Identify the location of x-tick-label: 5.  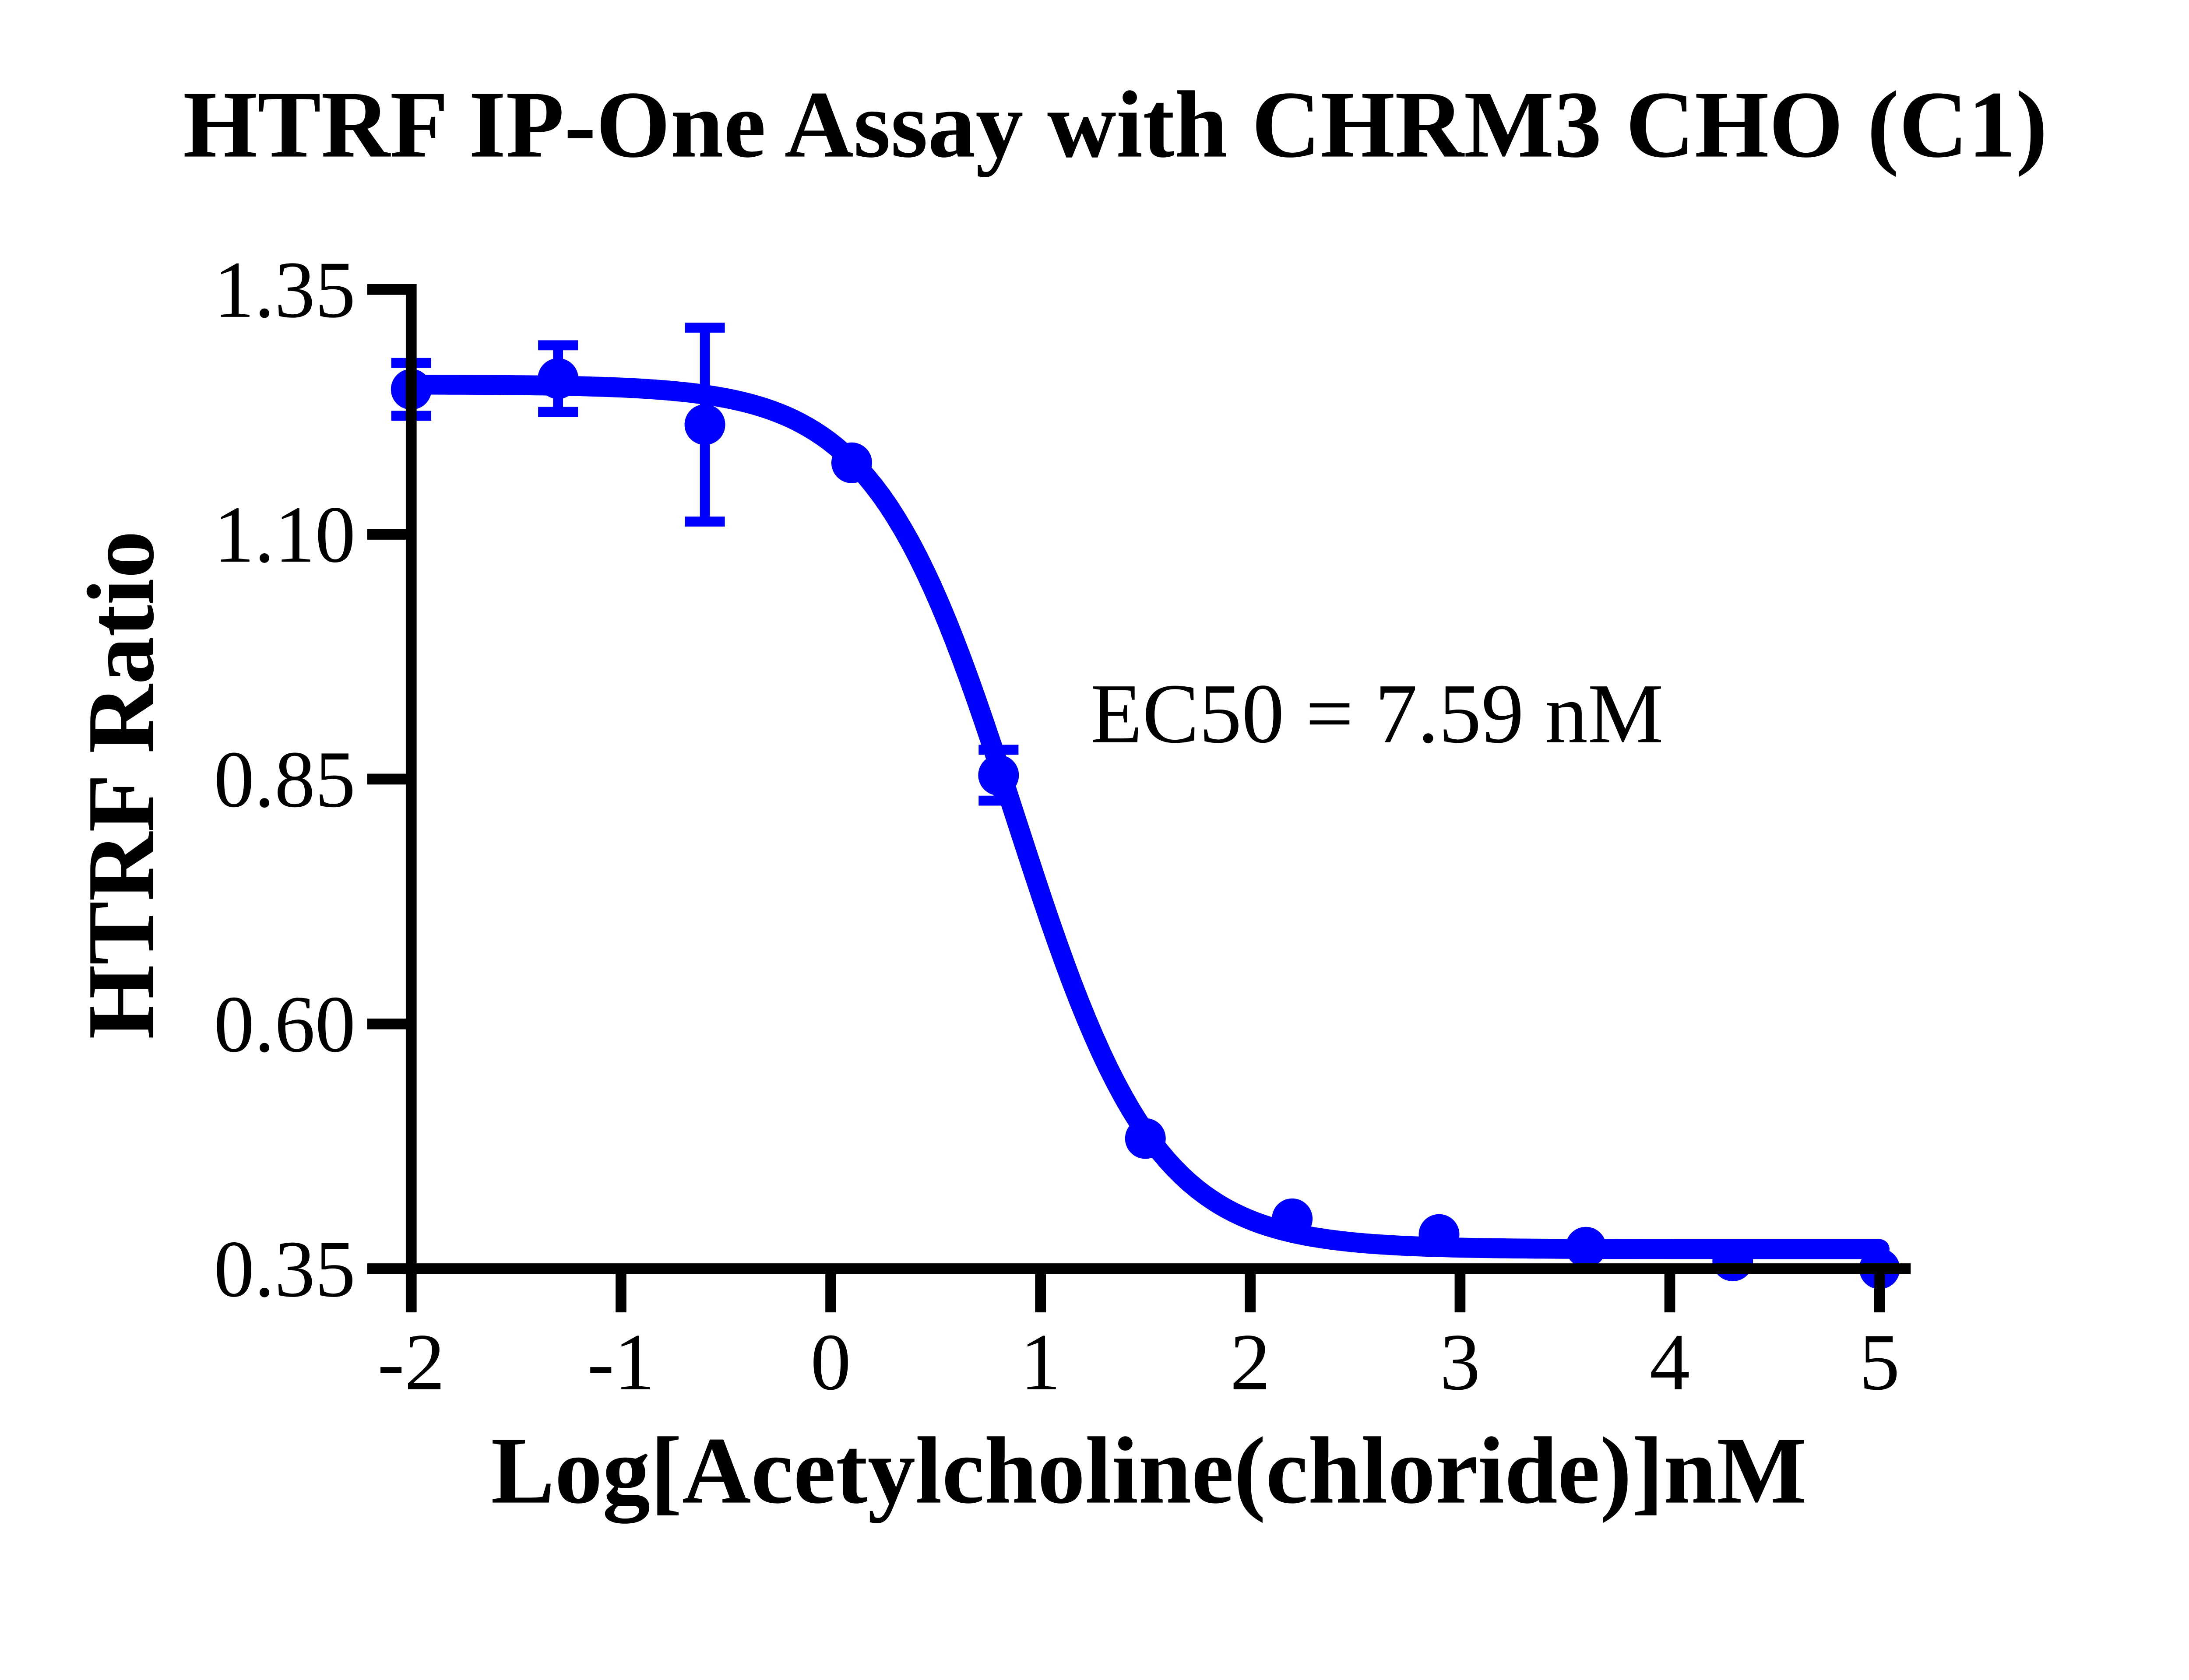
(1880, 1362).